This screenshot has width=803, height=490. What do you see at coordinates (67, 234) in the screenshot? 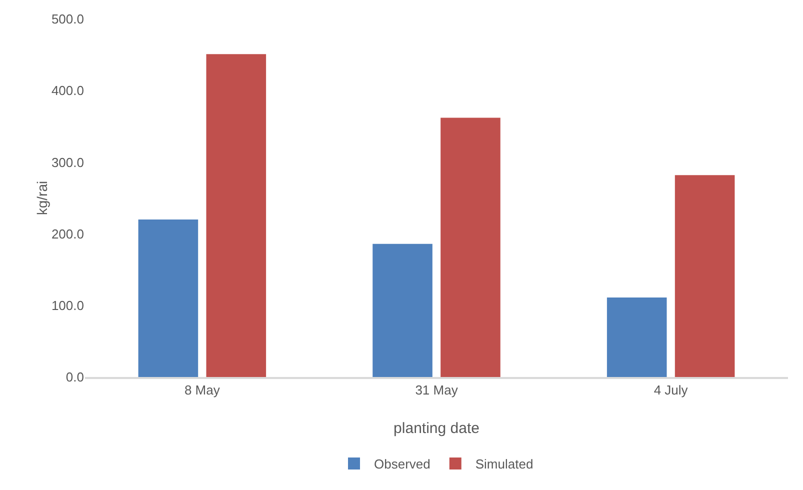
I see `y-tick-label: 200.0` at bounding box center [67, 234].